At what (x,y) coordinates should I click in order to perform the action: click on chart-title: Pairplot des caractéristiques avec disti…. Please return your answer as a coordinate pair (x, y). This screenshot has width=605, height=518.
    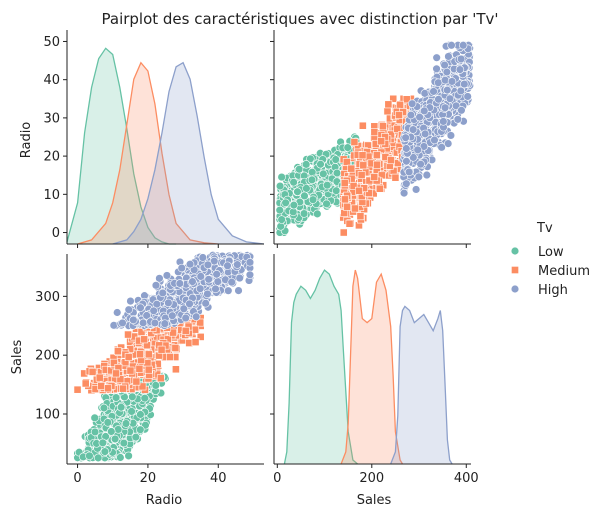
    Looking at the image, I should click on (300, 19).